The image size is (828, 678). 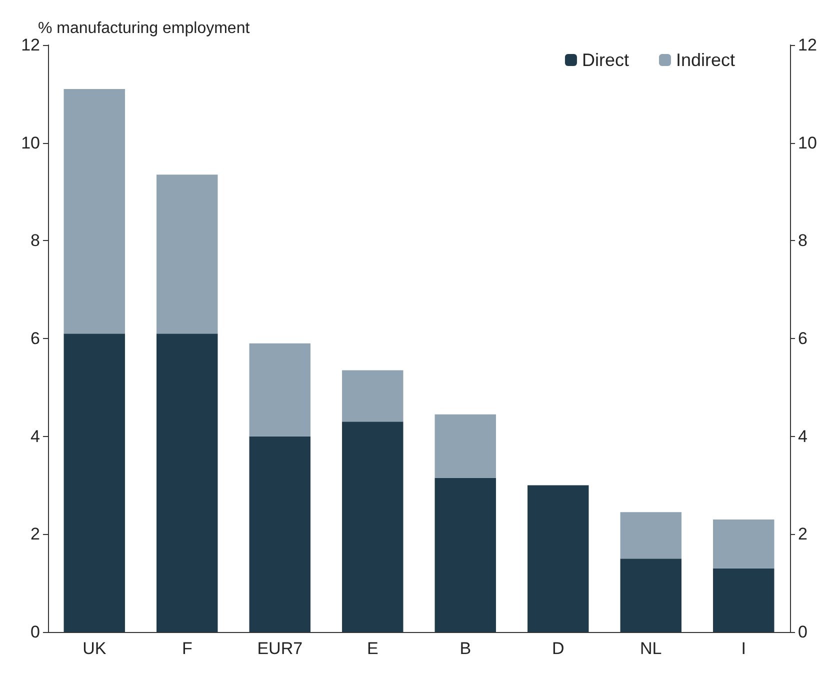 I want to click on y-tick-label: 4, so click(x=35, y=436).